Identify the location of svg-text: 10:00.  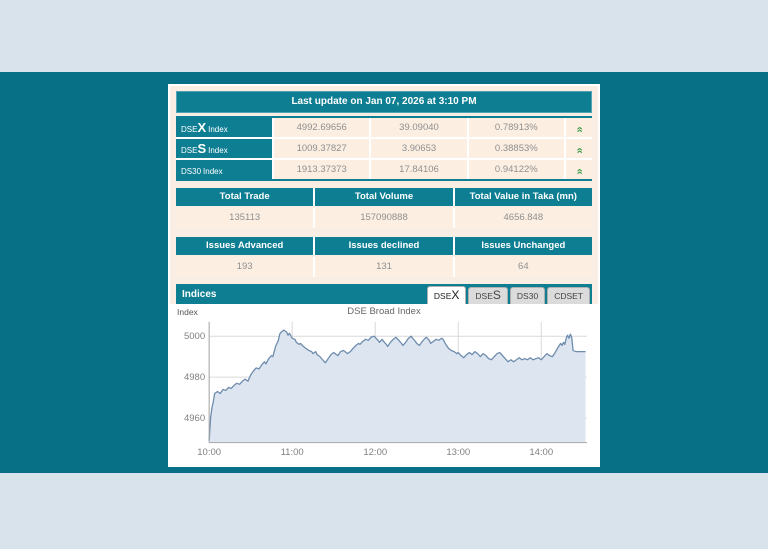
(209, 451).